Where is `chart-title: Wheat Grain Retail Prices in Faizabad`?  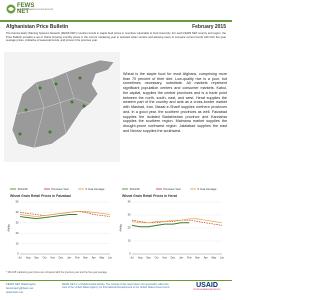 chart-title: Wheat Grain Retail Prices in Faizabad is located at coordinates (40, 196).